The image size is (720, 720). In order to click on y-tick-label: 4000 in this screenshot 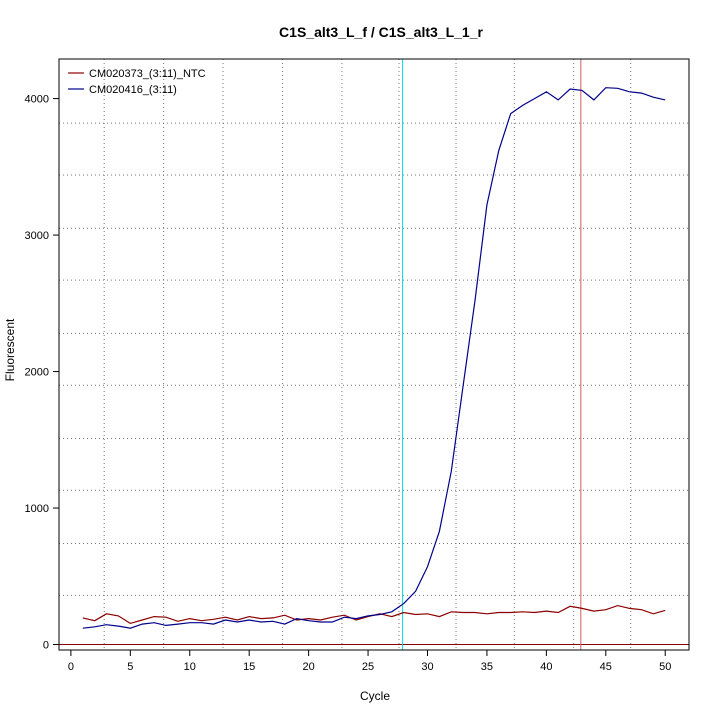, I will do `click(37, 100)`.